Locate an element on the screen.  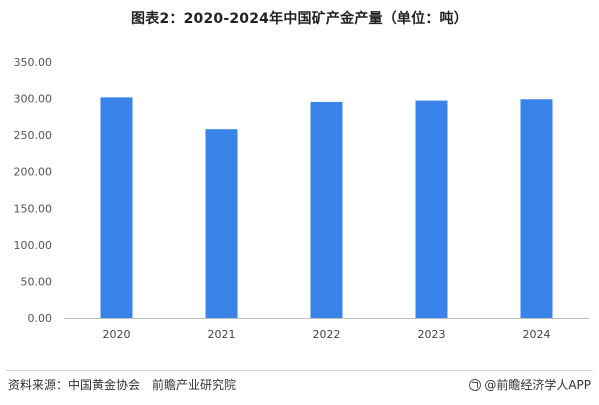
chart-title: 图表2：2020-2024年中国矿产金产量（单位：吨） is located at coordinates (299, 19).